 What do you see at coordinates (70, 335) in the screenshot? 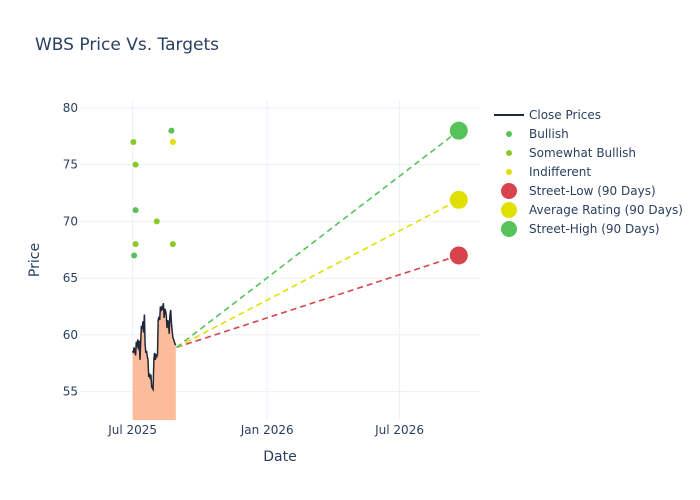
I see `y-tick-label: 60` at bounding box center [70, 335].